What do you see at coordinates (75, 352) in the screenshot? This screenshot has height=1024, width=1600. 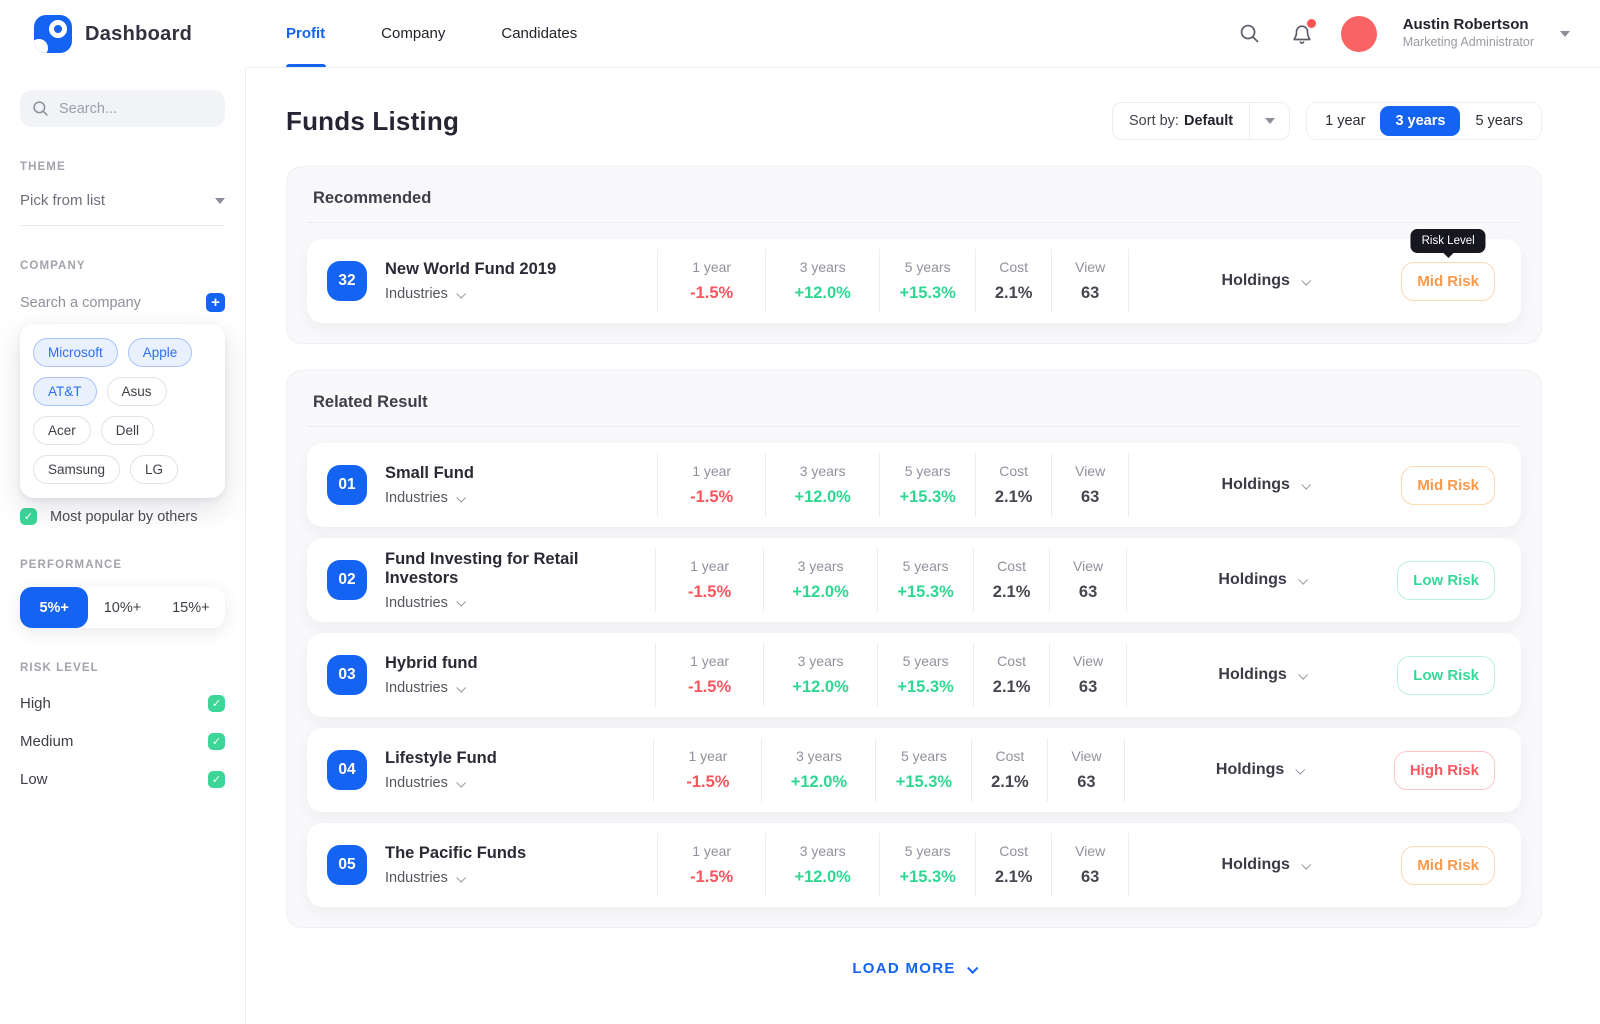 I see `company-chip: Microsoft` at bounding box center [75, 352].